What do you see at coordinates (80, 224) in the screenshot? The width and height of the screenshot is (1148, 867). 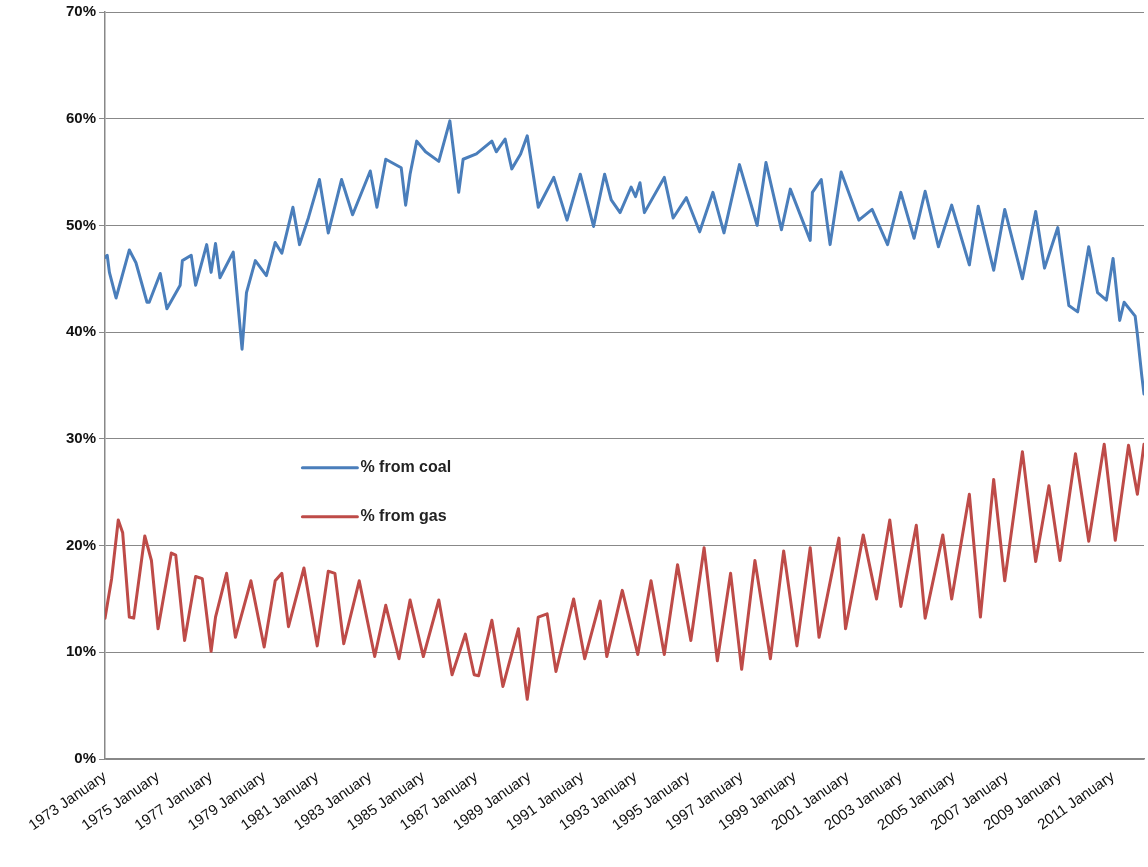 I see `y-tick-label: 50%` at bounding box center [80, 224].